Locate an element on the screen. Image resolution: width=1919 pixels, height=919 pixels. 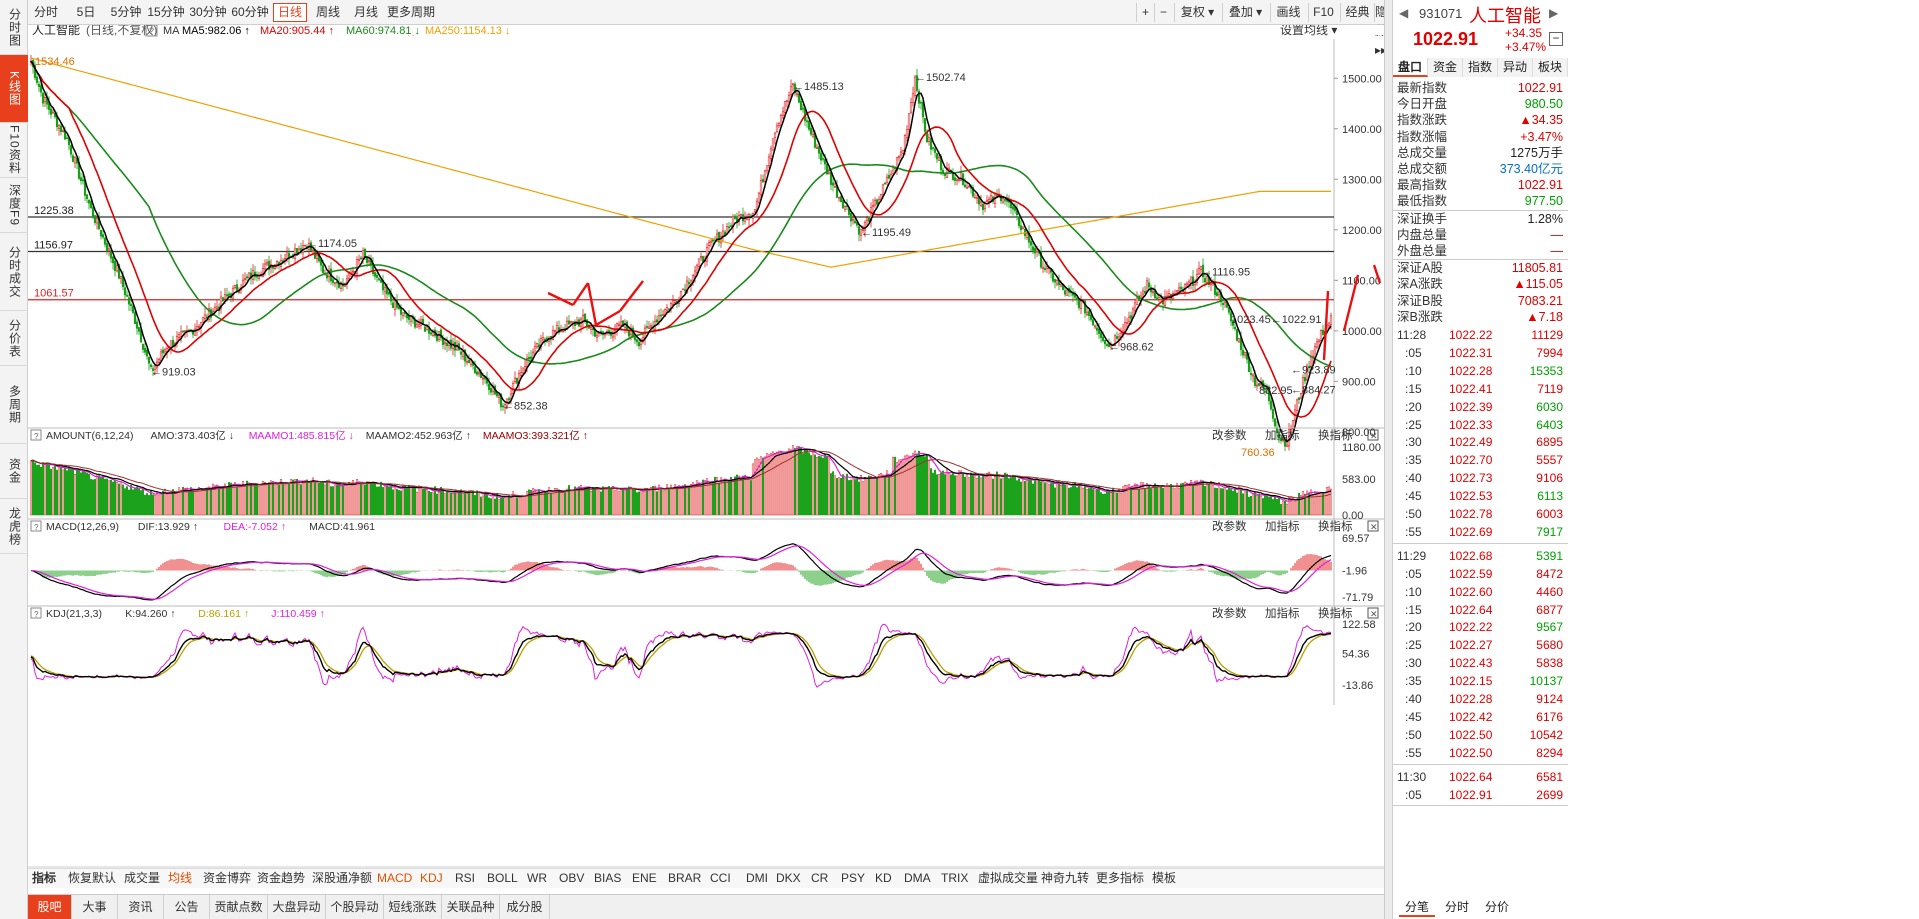
quote-tab-1: 资金 is located at coordinates (1445, 67).